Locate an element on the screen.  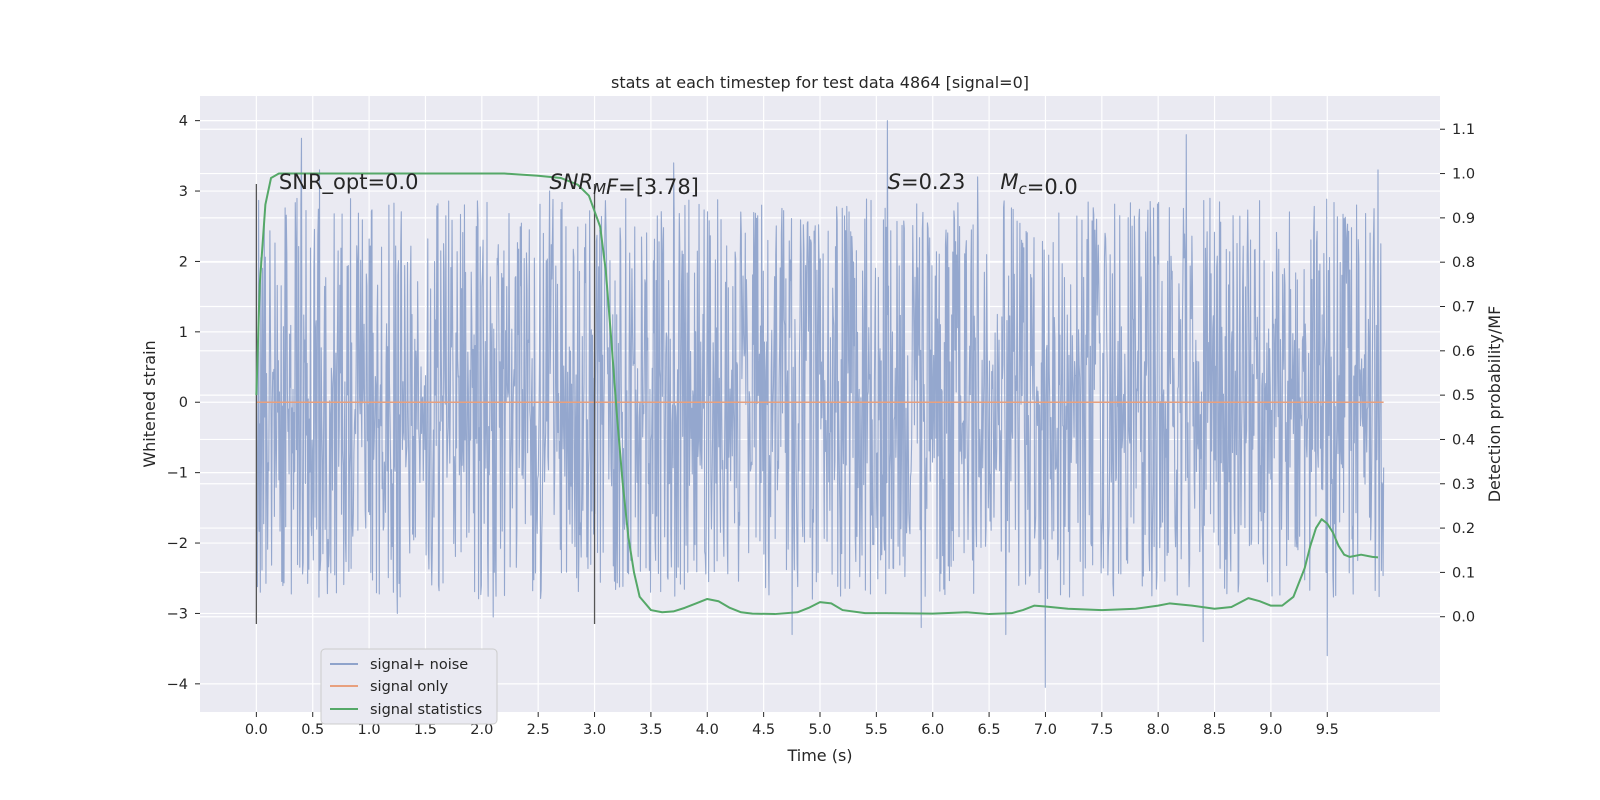
annotation-2: S=0.23 is located at coordinates (927, 182).